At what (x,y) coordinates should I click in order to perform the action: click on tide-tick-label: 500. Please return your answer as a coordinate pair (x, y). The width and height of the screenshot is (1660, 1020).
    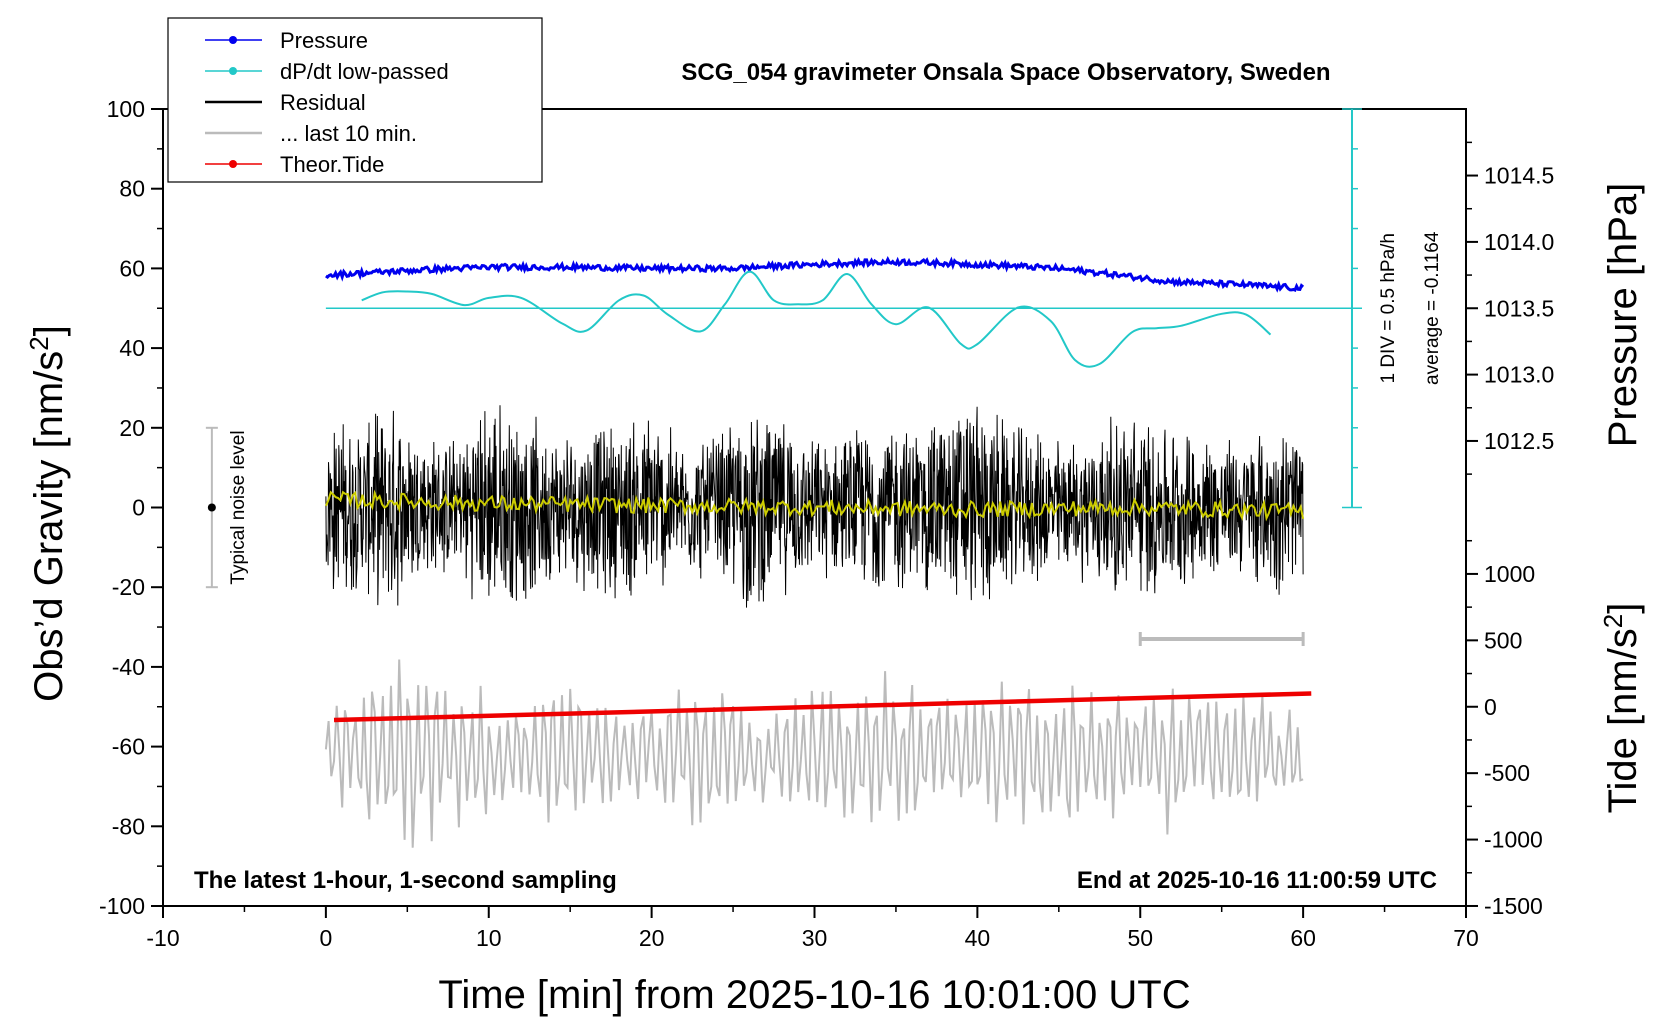
    Looking at the image, I should click on (1503, 640).